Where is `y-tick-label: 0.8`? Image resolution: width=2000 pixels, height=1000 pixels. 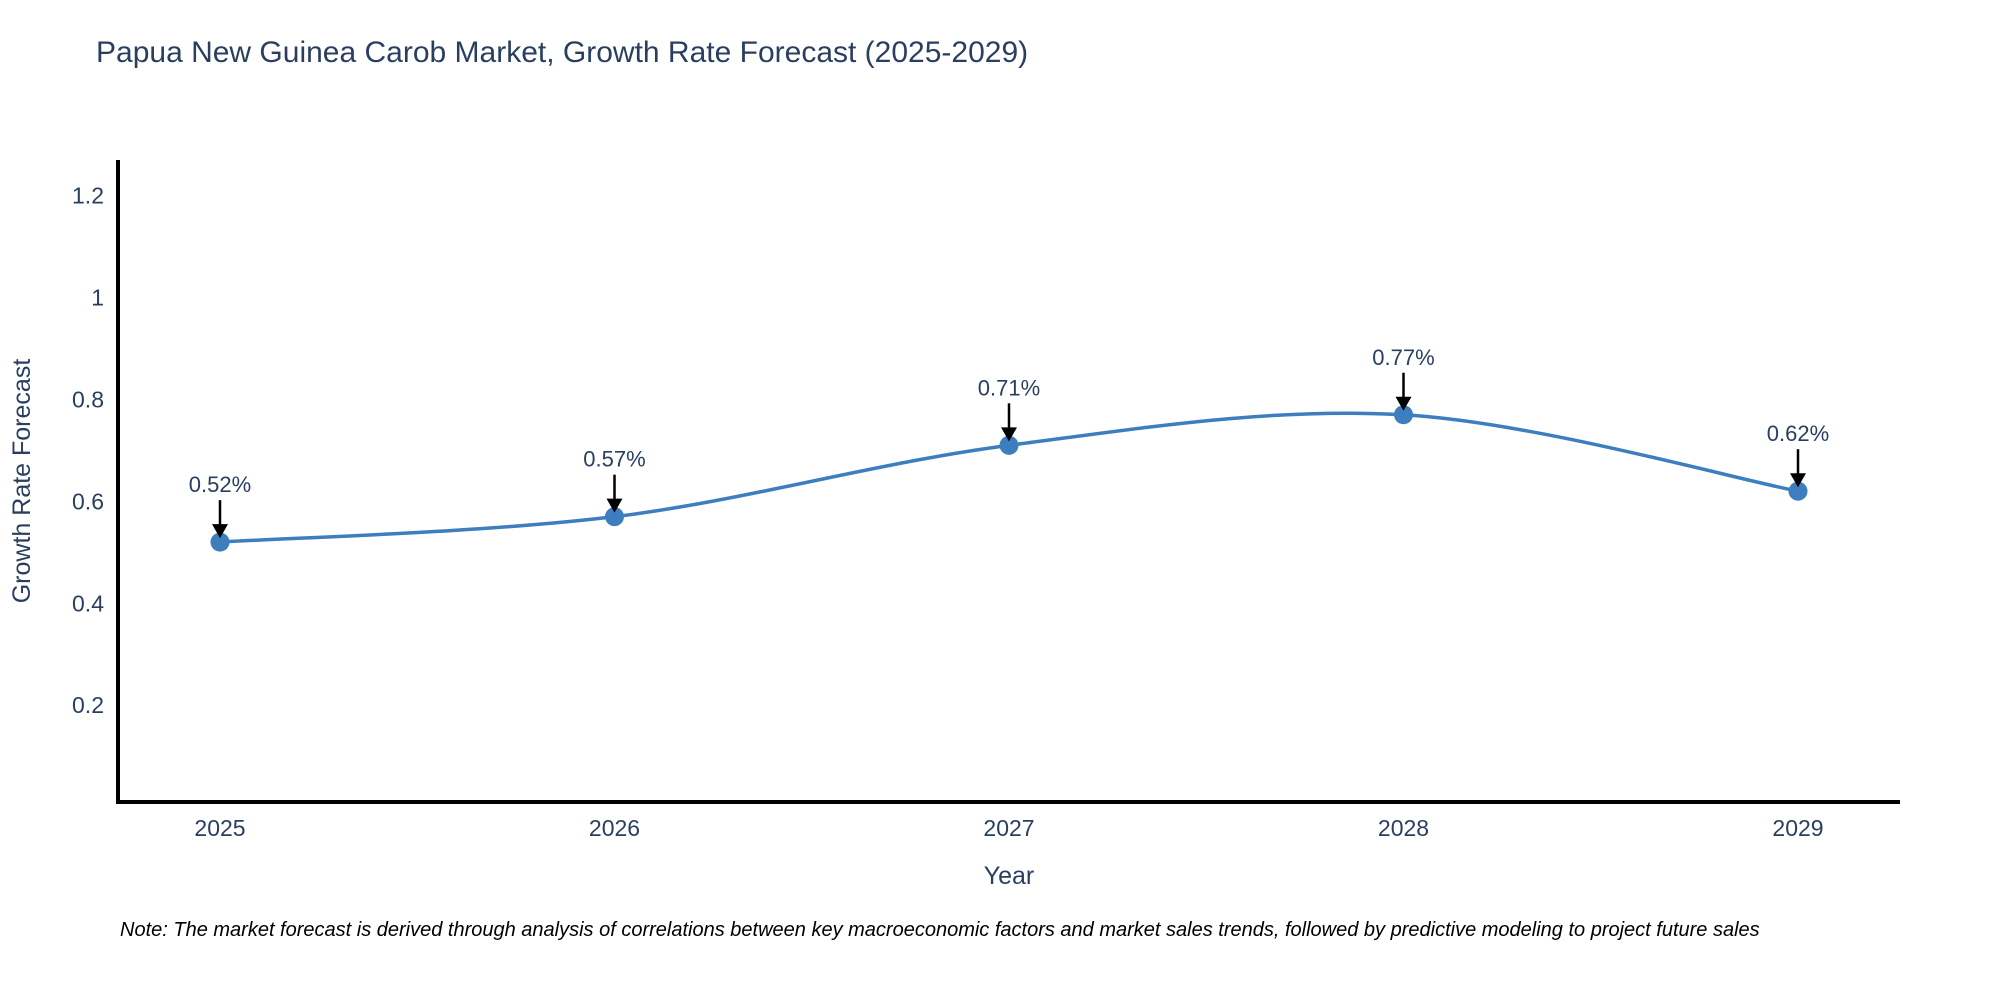 y-tick-label: 0.8 is located at coordinates (88, 399).